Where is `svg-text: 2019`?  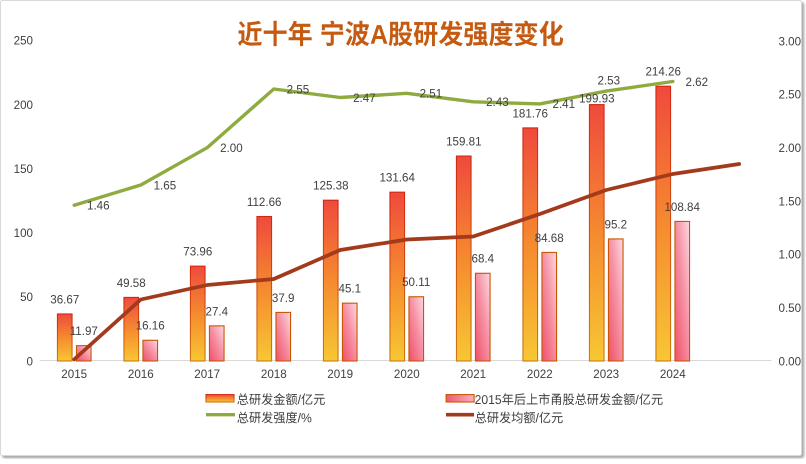 svg-text: 2019 is located at coordinates (340, 374).